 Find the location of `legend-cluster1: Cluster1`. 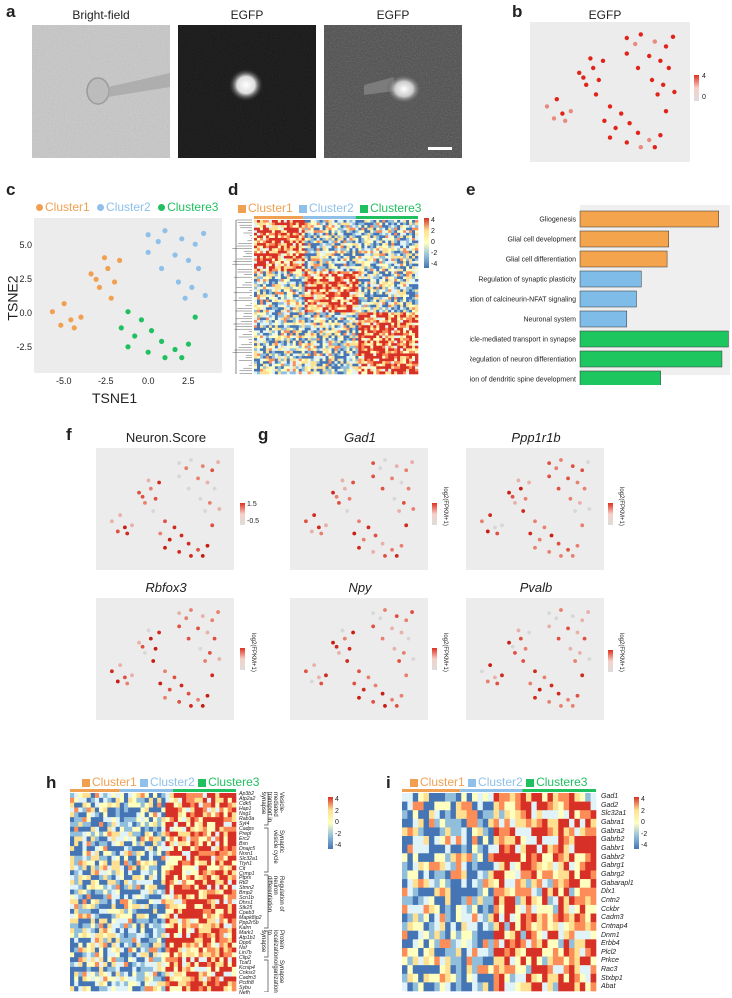

legend-cluster1: Cluster1 is located at coordinates (63, 207).